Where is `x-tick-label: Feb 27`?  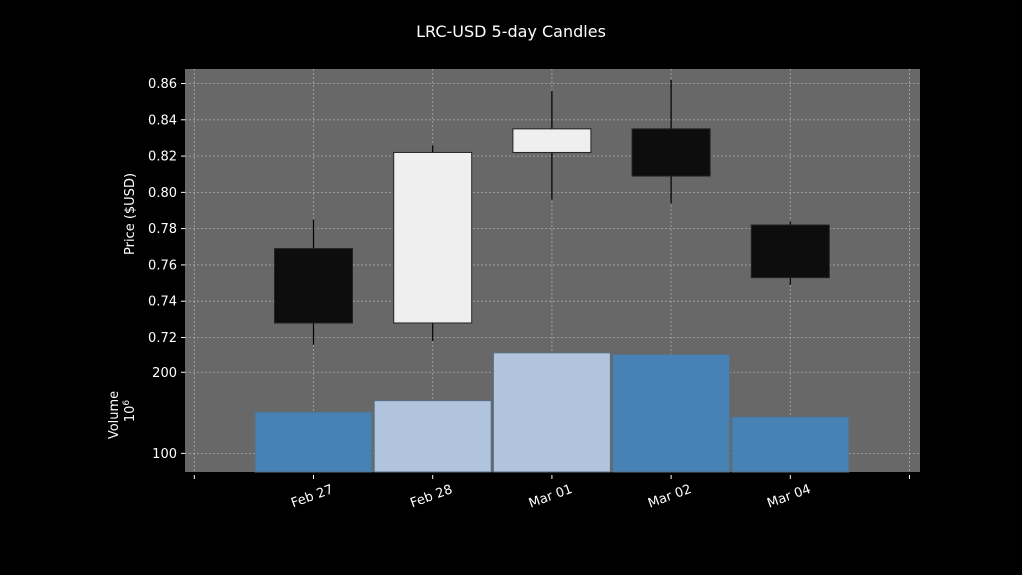 x-tick-label: Feb 27 is located at coordinates (312, 496).